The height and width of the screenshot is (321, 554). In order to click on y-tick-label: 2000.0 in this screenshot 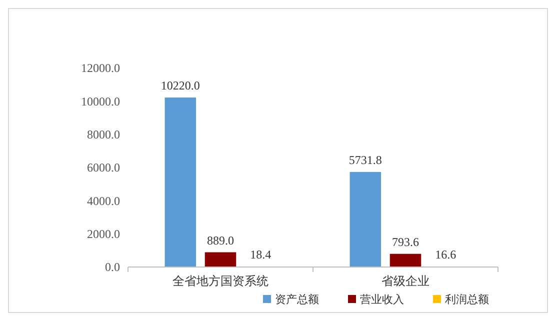, I will do `click(103, 234)`.